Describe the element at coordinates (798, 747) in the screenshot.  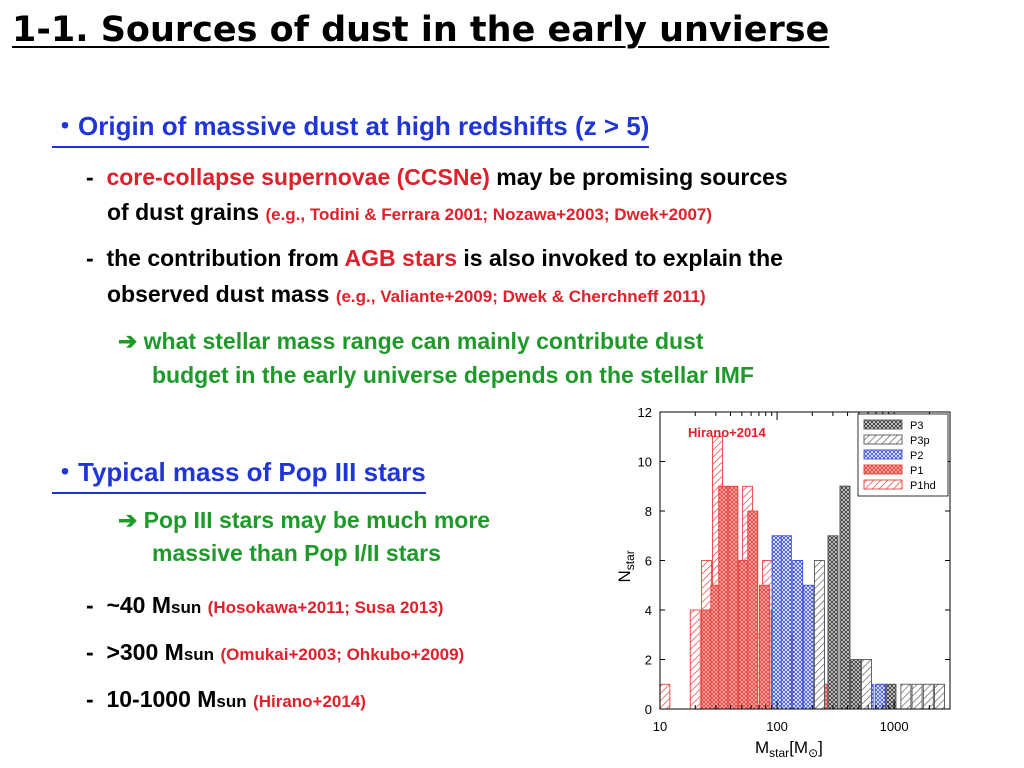
I see `x-label-unit: [M` at that location.